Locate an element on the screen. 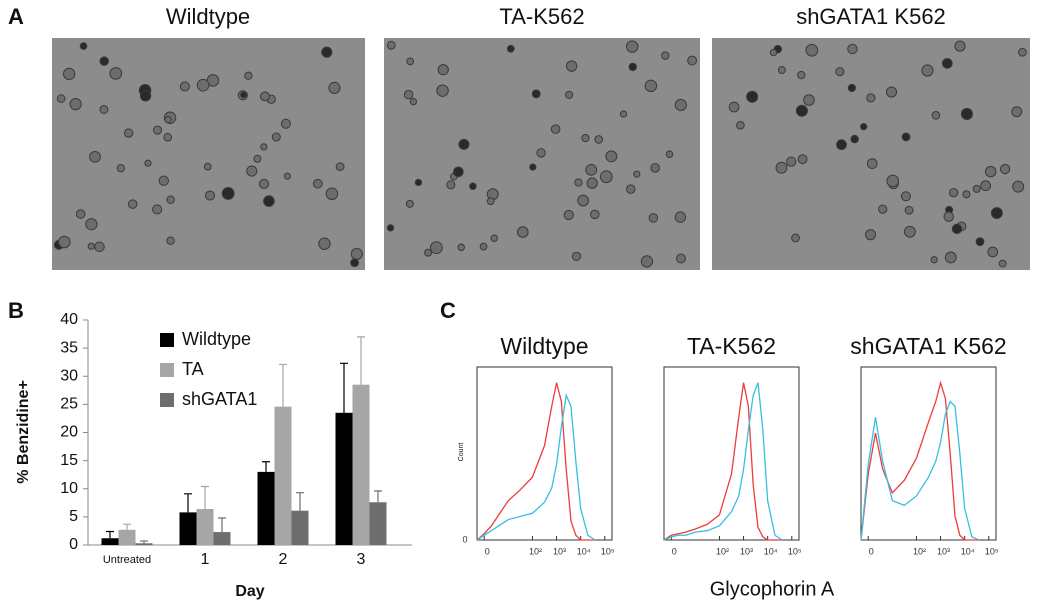 The image size is (1050, 603). panel-label: A is located at coordinates (16, 16).